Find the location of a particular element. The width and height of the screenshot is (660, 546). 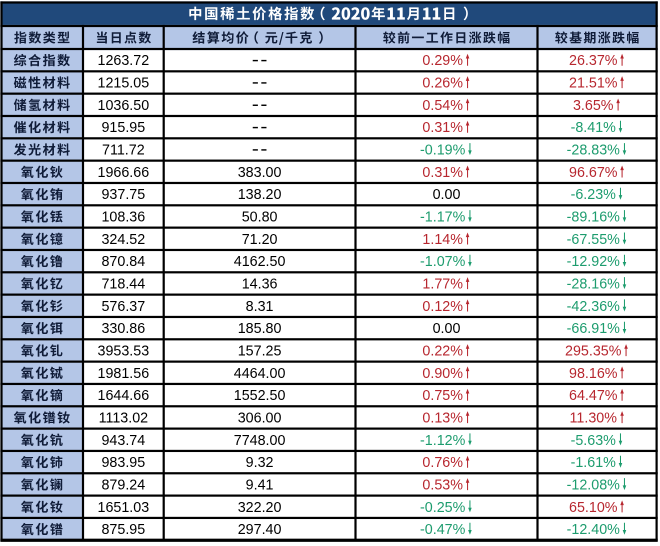

svg-text: 21.51% is located at coordinates (593, 84).